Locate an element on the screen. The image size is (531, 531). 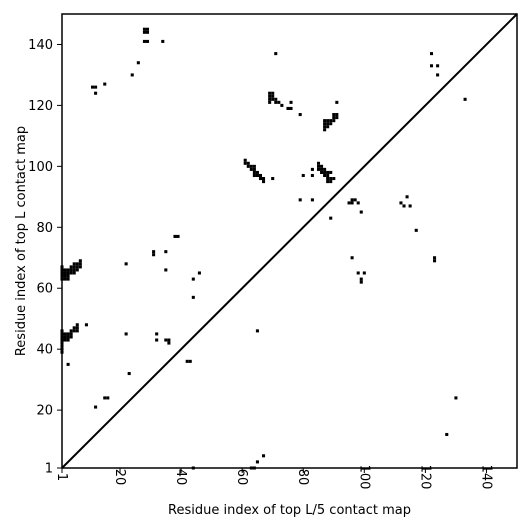
y-tick-label: 100 is located at coordinates (40, 167).